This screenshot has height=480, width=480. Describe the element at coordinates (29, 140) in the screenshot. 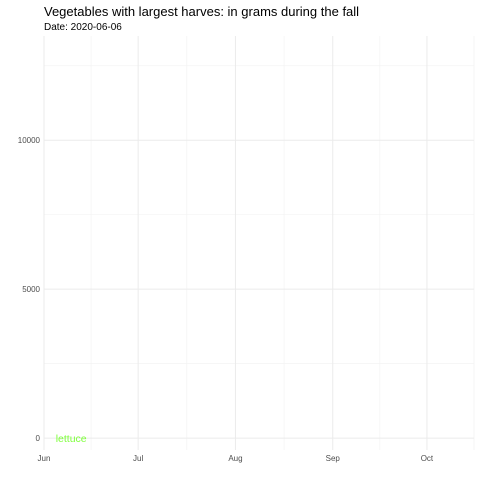

I see `y-tick-label: 10000` at that location.